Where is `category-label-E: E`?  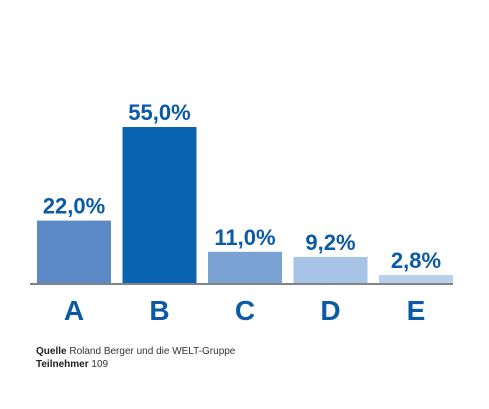 category-label-E: E is located at coordinates (416, 310).